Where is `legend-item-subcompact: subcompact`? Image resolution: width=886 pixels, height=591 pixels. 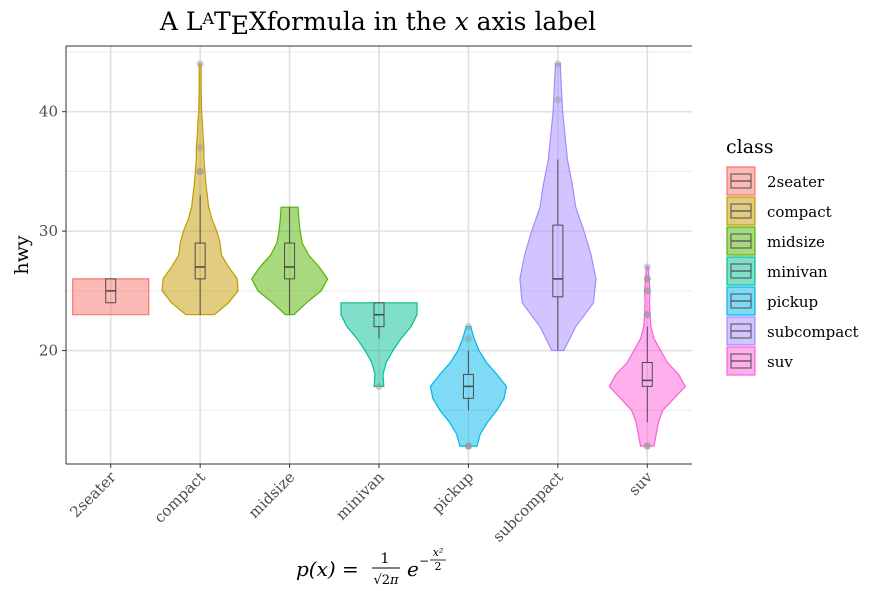
legend-item-subcompact: subcompact is located at coordinates (792, 331).